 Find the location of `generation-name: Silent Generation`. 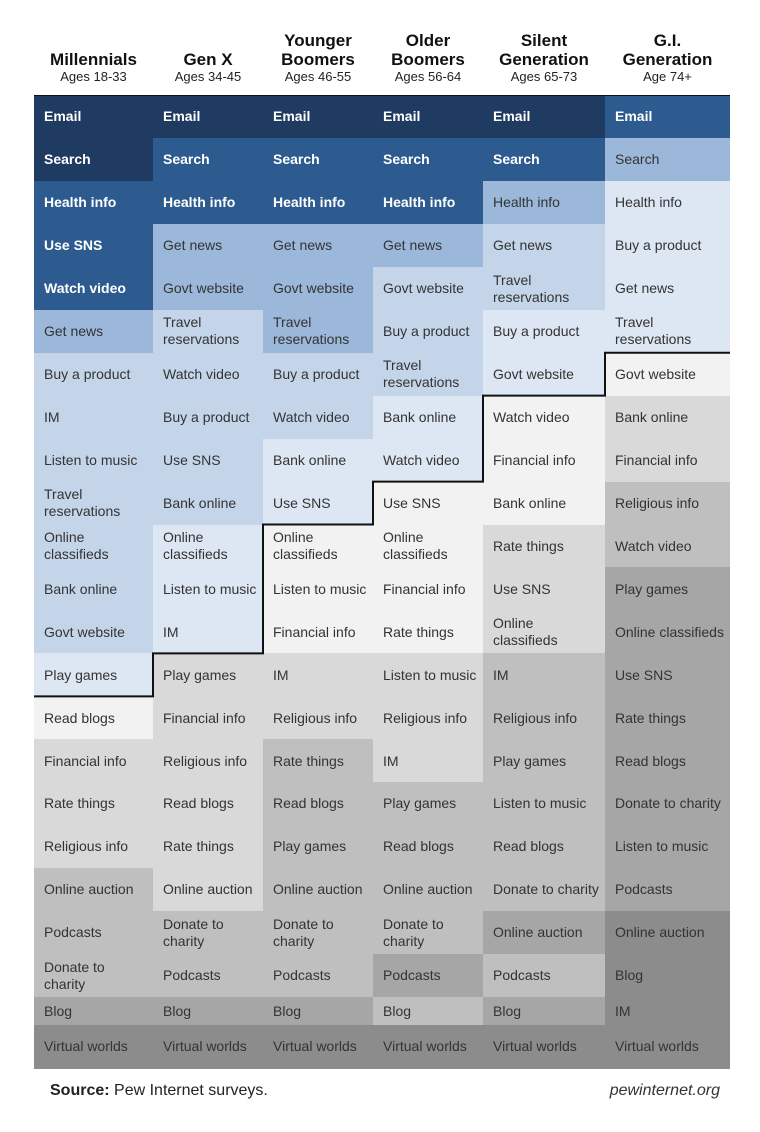

generation-name: Silent Generation is located at coordinates (544, 50).